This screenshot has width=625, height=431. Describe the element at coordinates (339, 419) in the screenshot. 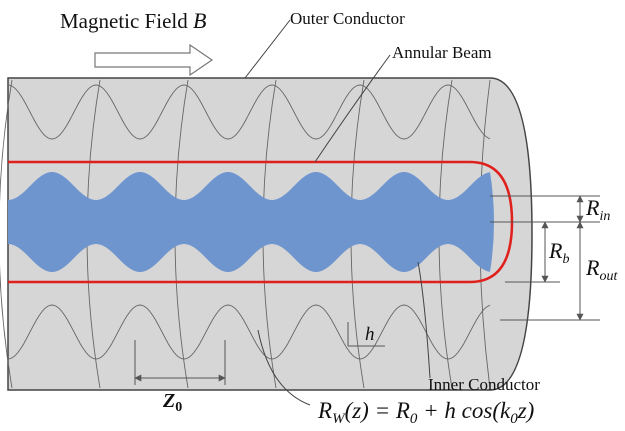

I see `formula-subscript: W` at that location.